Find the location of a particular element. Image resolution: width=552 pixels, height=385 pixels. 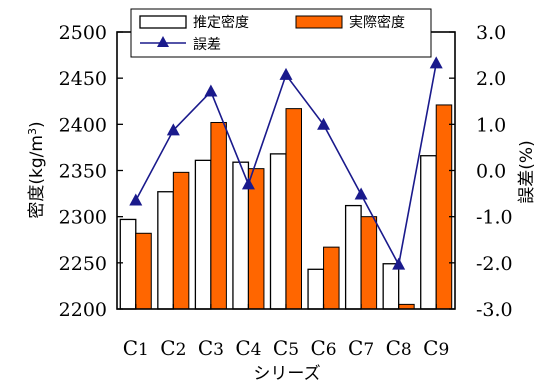

y2-tick-label-1.0: 1.0 is located at coordinates (491, 125).